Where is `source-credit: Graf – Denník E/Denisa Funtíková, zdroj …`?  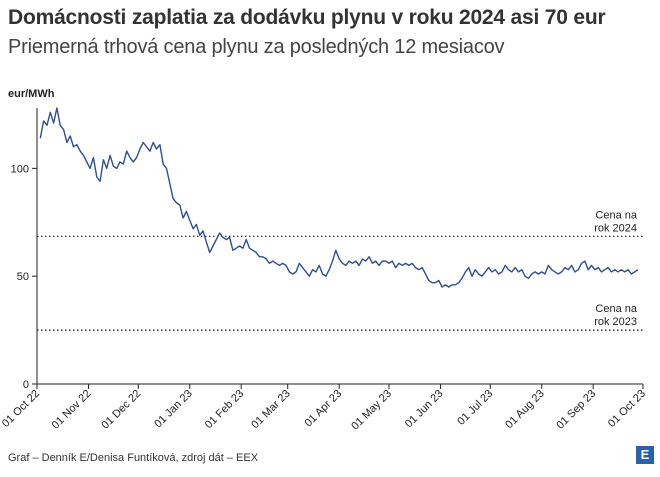 source-credit: Graf – Denník E/Denisa Funtíková, zdroj … is located at coordinates (133, 458).